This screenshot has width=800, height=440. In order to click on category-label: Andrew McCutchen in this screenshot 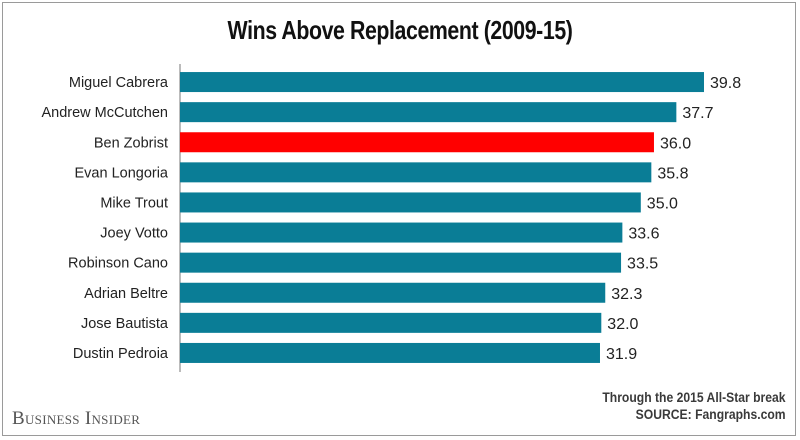, I will do `click(104, 113)`.